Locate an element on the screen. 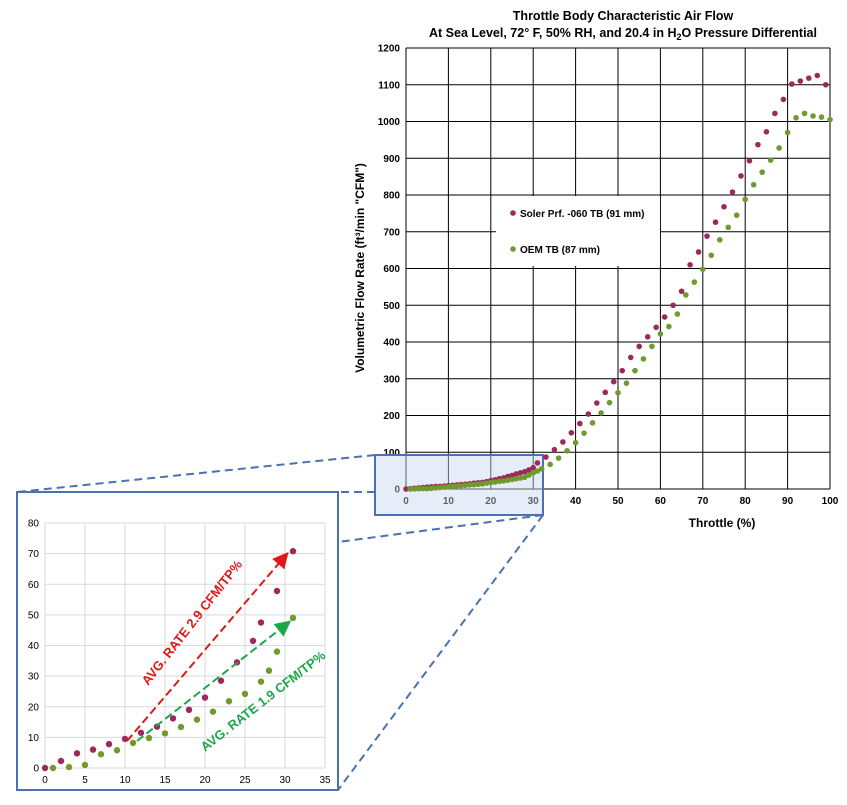 This screenshot has width=847, height=805. x-tick-label: 90 is located at coordinates (788, 501).